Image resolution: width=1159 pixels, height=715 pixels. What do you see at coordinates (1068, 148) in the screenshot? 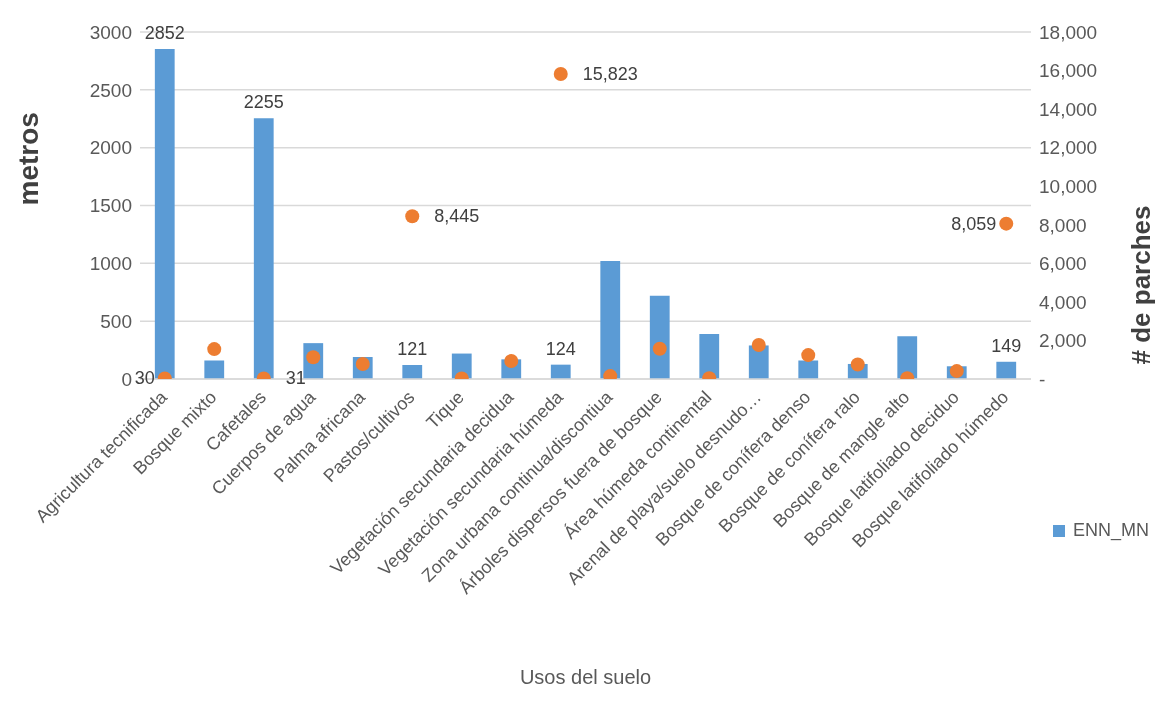
I see `y2-tick-label: 12,000` at bounding box center [1068, 148].